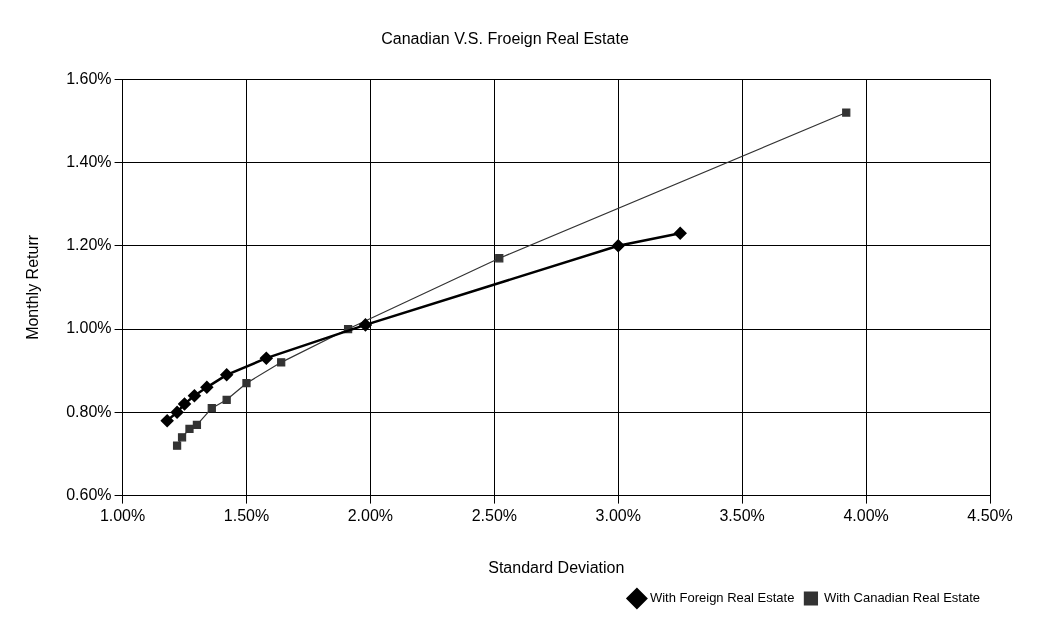 Image resolution: width=1050 pixels, height=620 pixels. I want to click on x-tick-label: 1.50%, so click(246, 515).